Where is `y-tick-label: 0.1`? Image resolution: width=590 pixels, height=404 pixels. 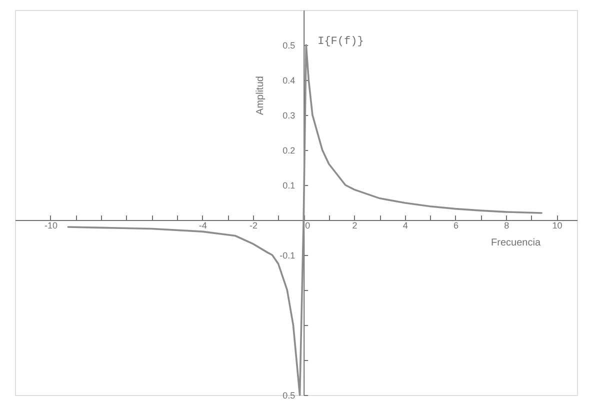
y-tick-label: 0.1 is located at coordinates (289, 185).